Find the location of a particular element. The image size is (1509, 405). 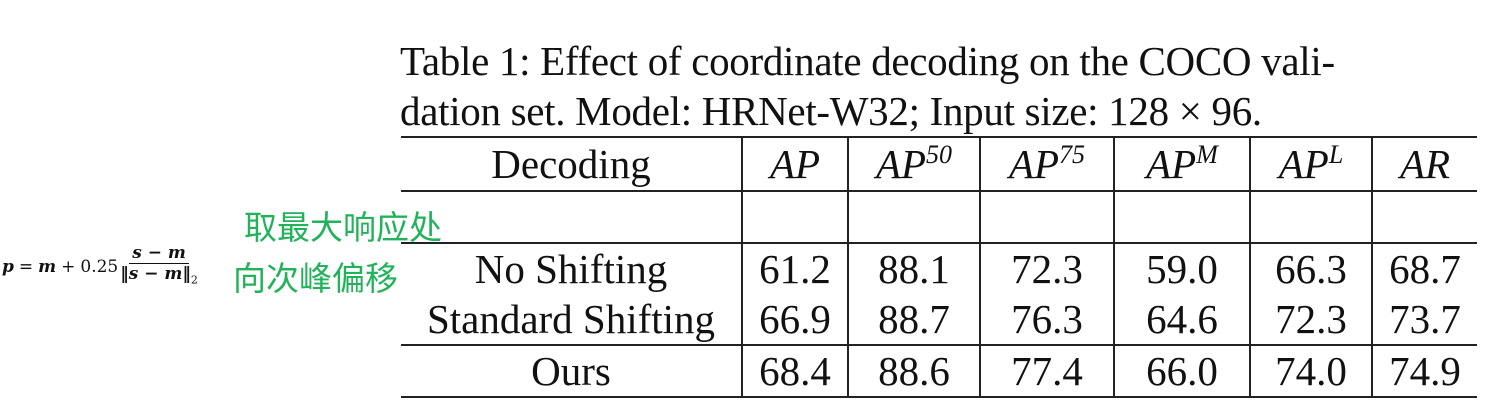

table-row-ours: Ours 68.4 88.6 77.4 66.0 74.0 74.9 is located at coordinates (939, 371).